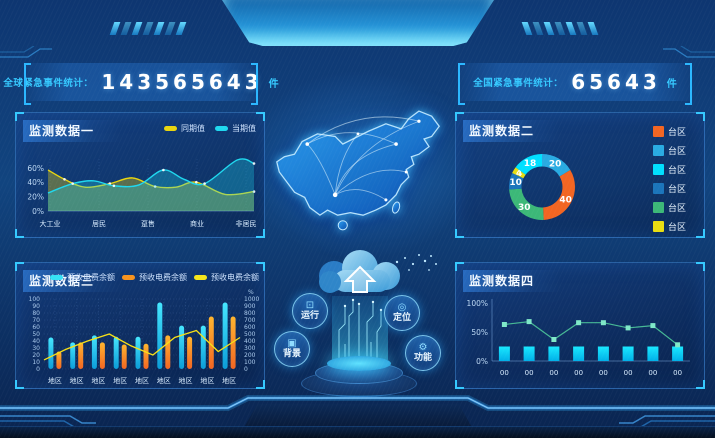 The height and width of the screenshot is (438, 715). I want to click on location-icon: ◎, so click(402, 307).